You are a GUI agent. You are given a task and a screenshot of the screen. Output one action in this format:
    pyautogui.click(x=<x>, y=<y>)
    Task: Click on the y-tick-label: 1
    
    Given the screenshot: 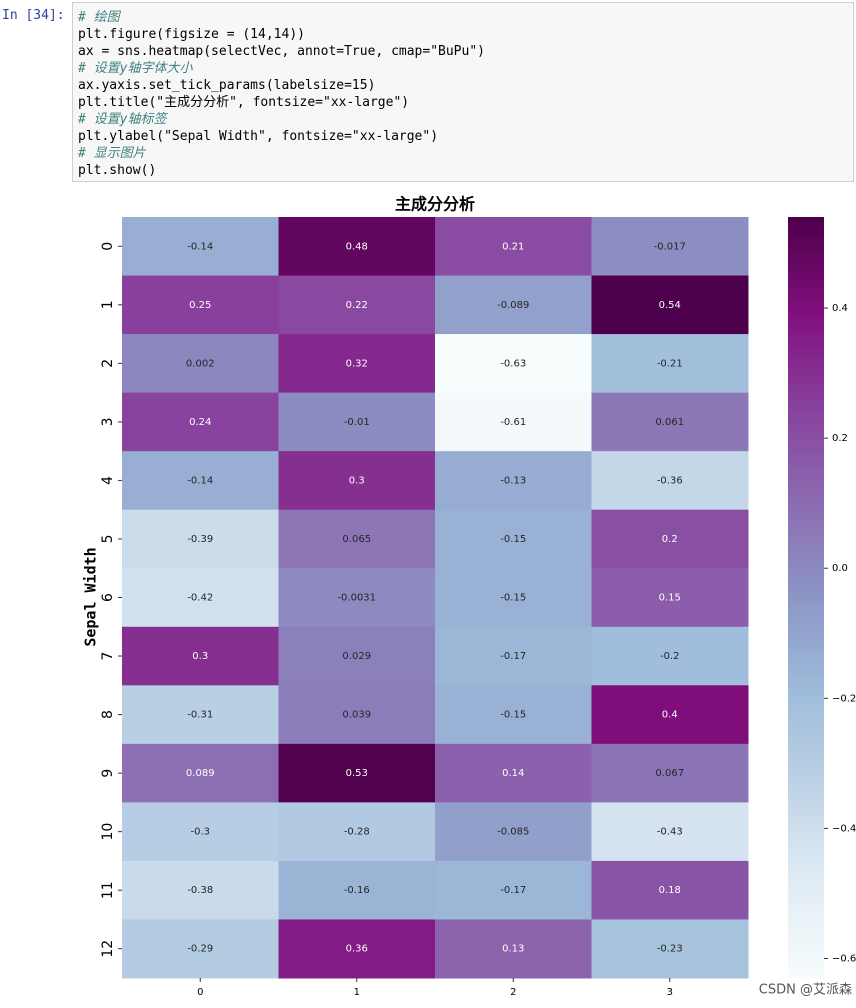 What is the action you would take?
    pyautogui.click(x=108, y=304)
    